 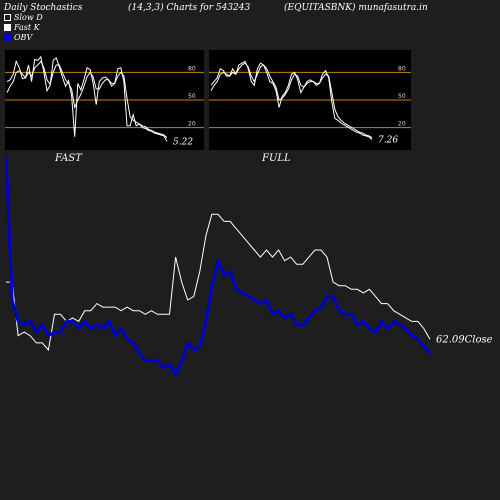 I want to click on close-value: 62.09, so click(x=450, y=339).